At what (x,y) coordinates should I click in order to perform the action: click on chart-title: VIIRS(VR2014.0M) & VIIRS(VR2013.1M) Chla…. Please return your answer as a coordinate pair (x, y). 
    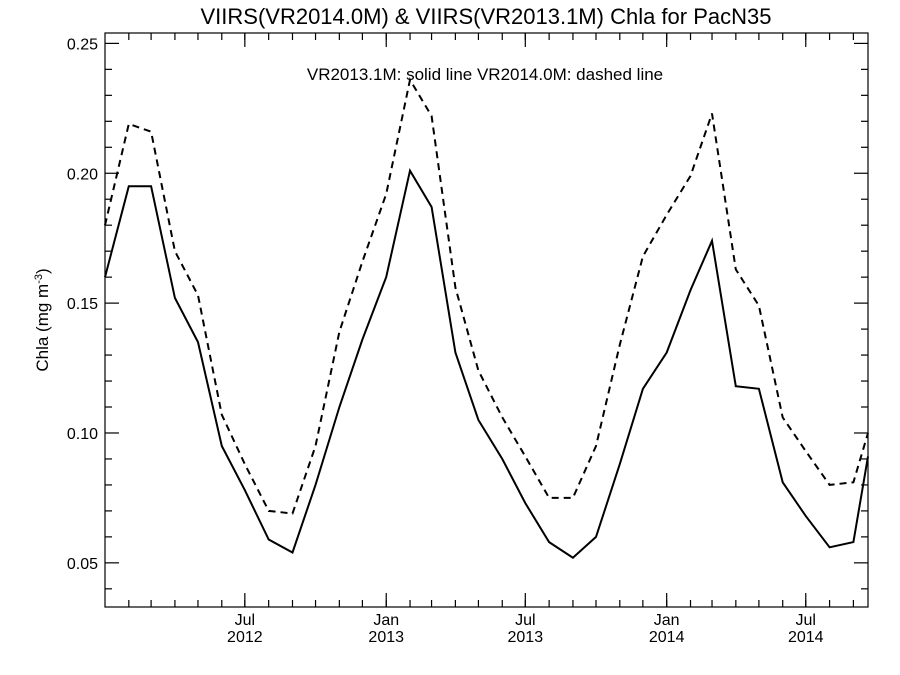
    Looking at the image, I should click on (485, 16).